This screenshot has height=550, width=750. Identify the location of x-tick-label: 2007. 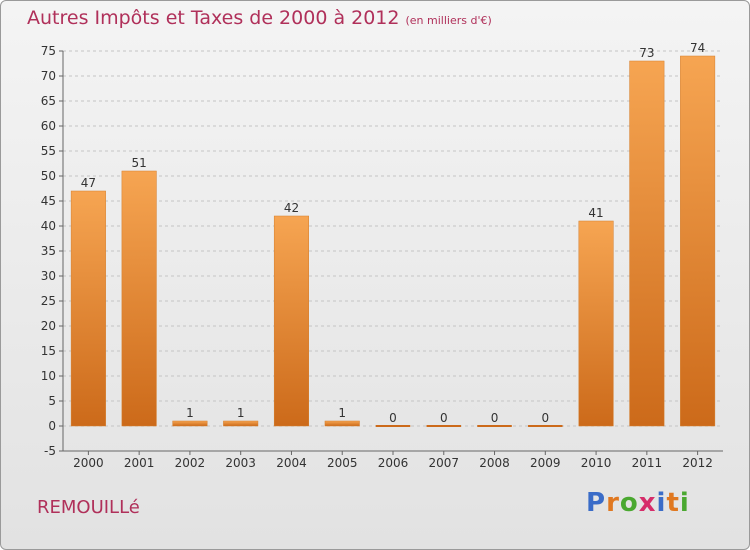
(443, 463).